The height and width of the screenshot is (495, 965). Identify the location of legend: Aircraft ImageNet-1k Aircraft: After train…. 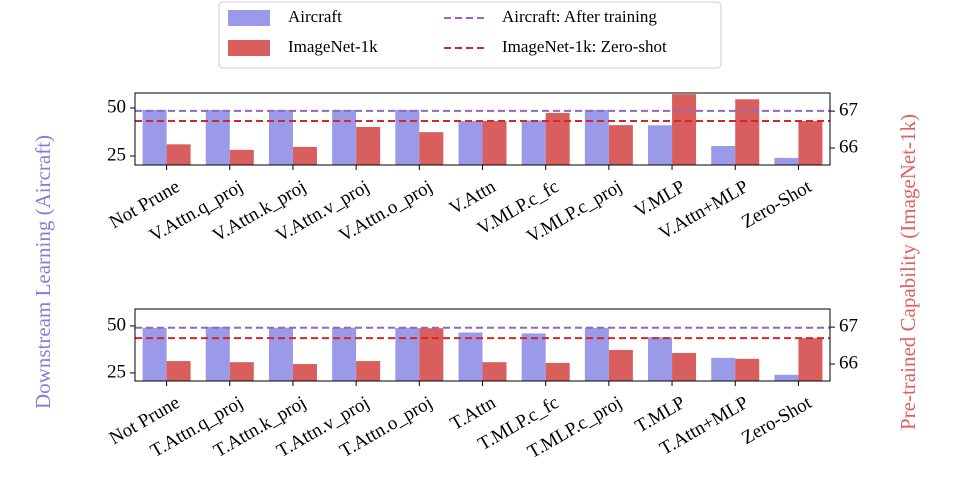
(447, 31).